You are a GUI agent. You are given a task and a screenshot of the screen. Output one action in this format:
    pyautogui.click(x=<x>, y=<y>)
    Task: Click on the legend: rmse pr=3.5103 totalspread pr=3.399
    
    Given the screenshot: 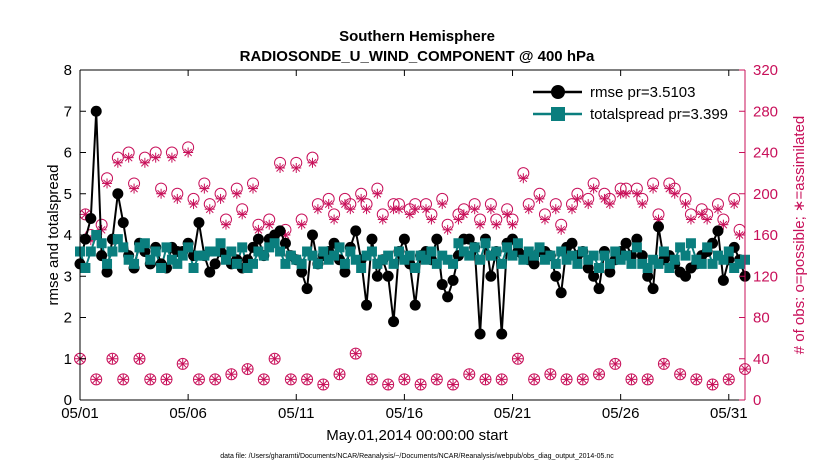 What is the action you would take?
    pyautogui.click(x=631, y=100)
    